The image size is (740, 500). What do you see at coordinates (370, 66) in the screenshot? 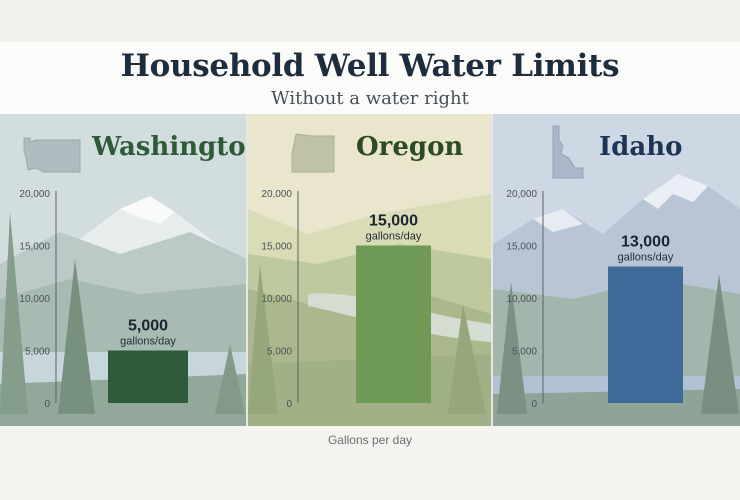
I see `page-title: Household Well Water Limits` at bounding box center [370, 66].